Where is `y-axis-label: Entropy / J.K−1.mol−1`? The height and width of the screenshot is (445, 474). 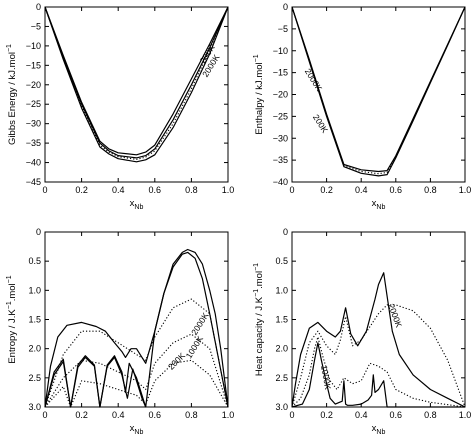
y-axis-label: Entropy / J.K−1.mol−1 is located at coordinates (12, 319).